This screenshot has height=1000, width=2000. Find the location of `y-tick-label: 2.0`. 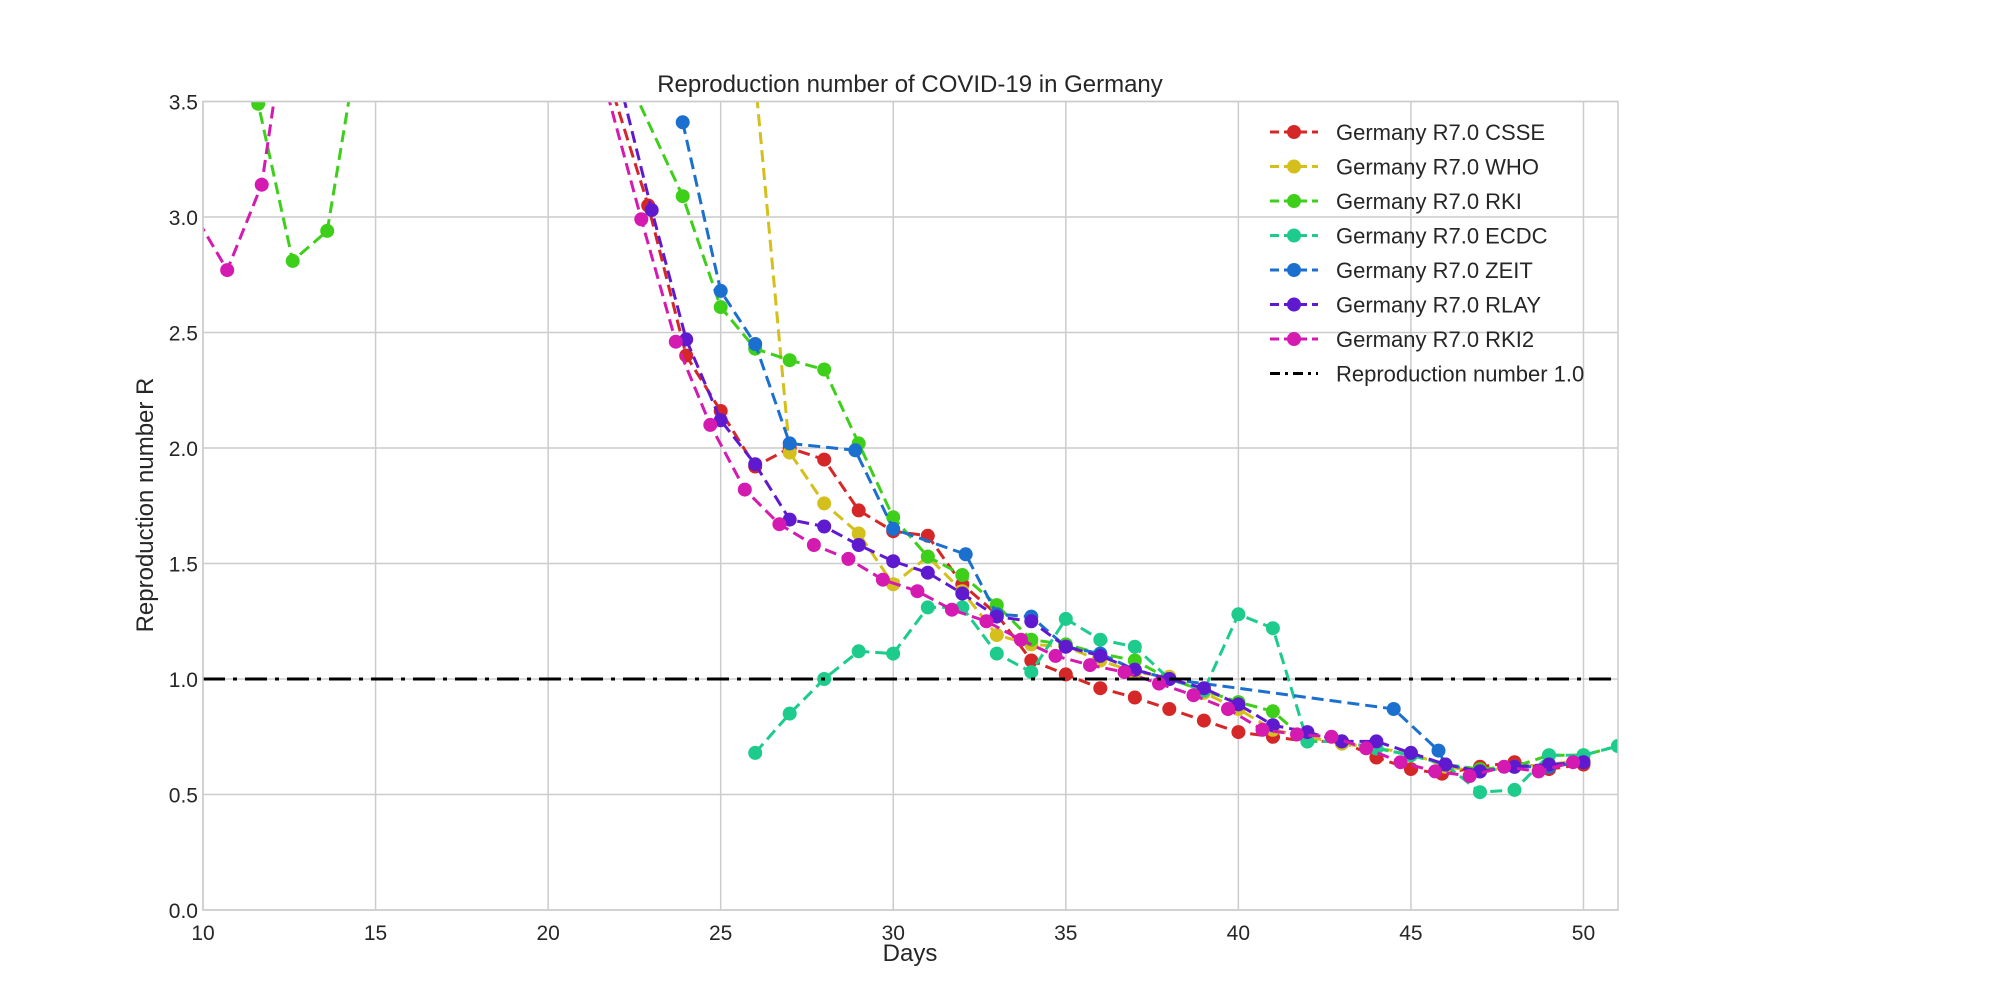

y-tick-label: 2.0 is located at coordinates (183, 449).